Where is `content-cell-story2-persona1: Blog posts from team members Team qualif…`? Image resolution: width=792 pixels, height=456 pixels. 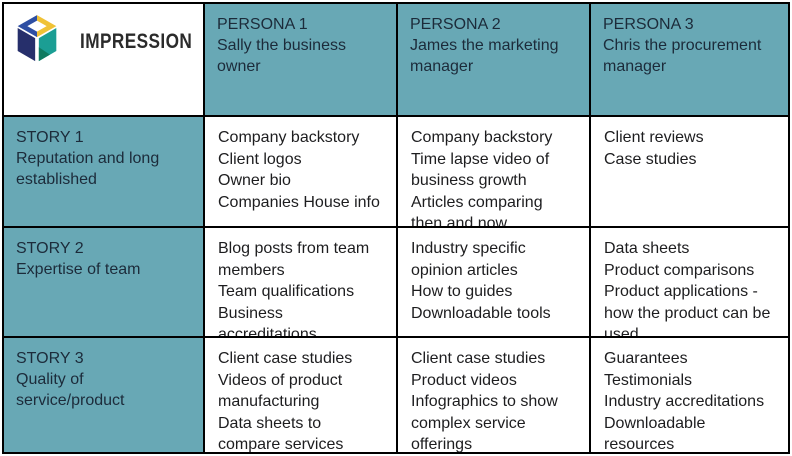
content-cell-story2-persona1: Blog posts from team members Team qualif… is located at coordinates (300, 282).